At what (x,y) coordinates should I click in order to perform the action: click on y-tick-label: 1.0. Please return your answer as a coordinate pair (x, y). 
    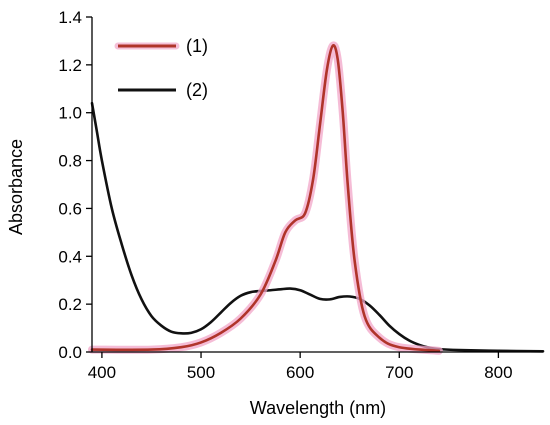
    Looking at the image, I should click on (70, 113).